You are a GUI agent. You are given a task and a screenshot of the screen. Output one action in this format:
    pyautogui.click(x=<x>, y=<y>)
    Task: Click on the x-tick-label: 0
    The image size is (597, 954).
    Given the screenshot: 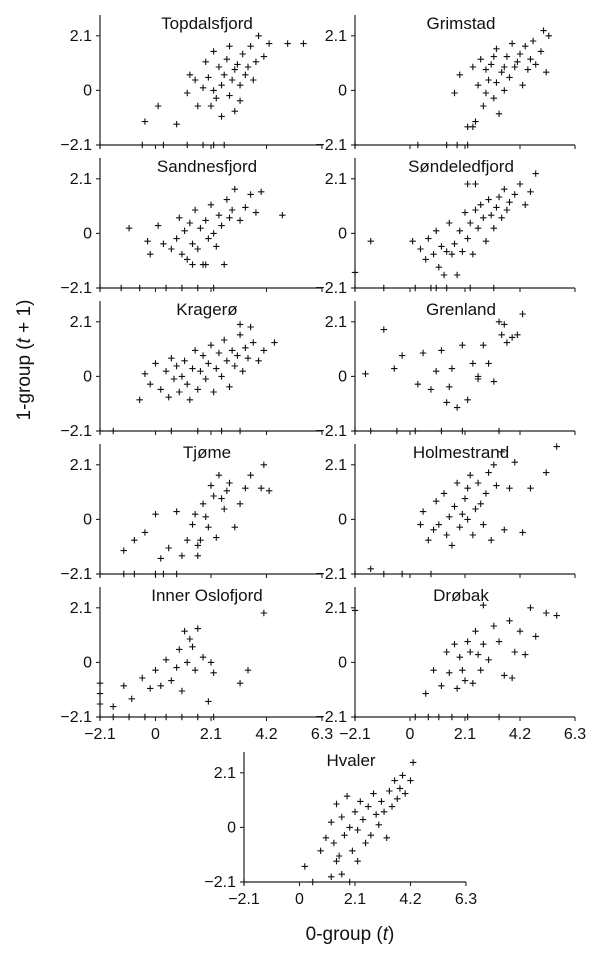 What is the action you would take?
    pyautogui.click(x=299, y=899)
    